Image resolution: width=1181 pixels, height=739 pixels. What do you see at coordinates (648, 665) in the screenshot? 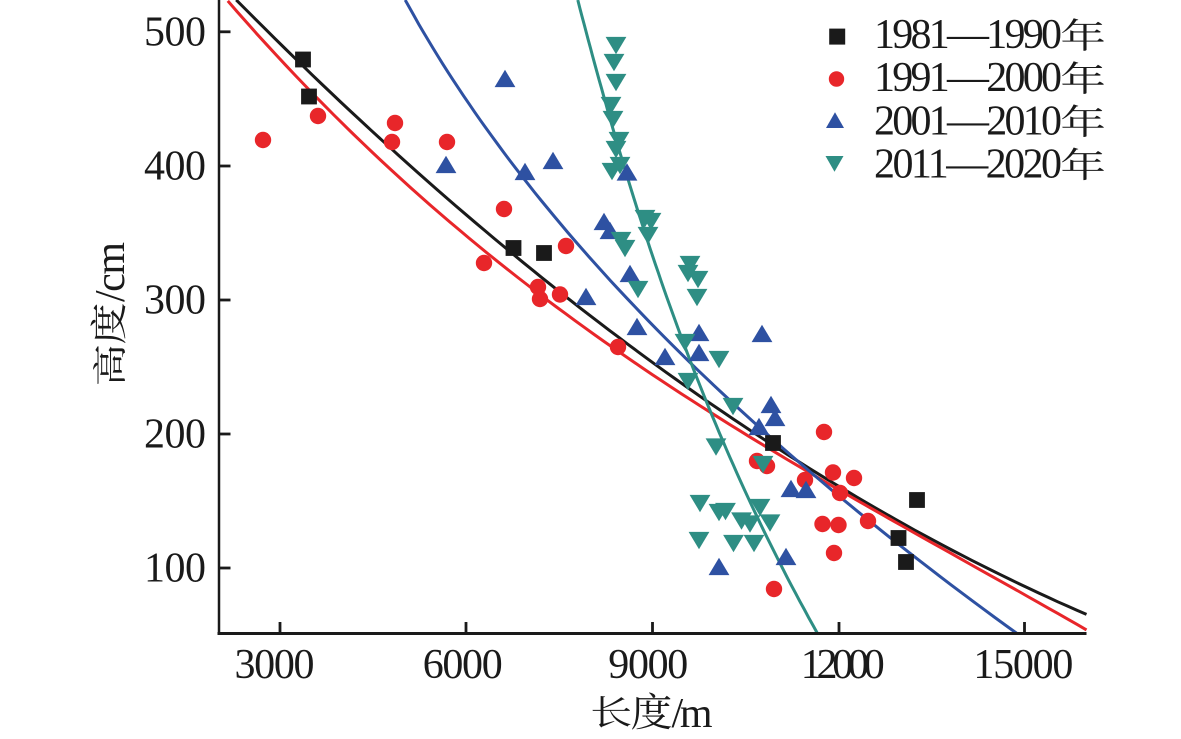
I see `svg-text: 9000` at bounding box center [648, 665].